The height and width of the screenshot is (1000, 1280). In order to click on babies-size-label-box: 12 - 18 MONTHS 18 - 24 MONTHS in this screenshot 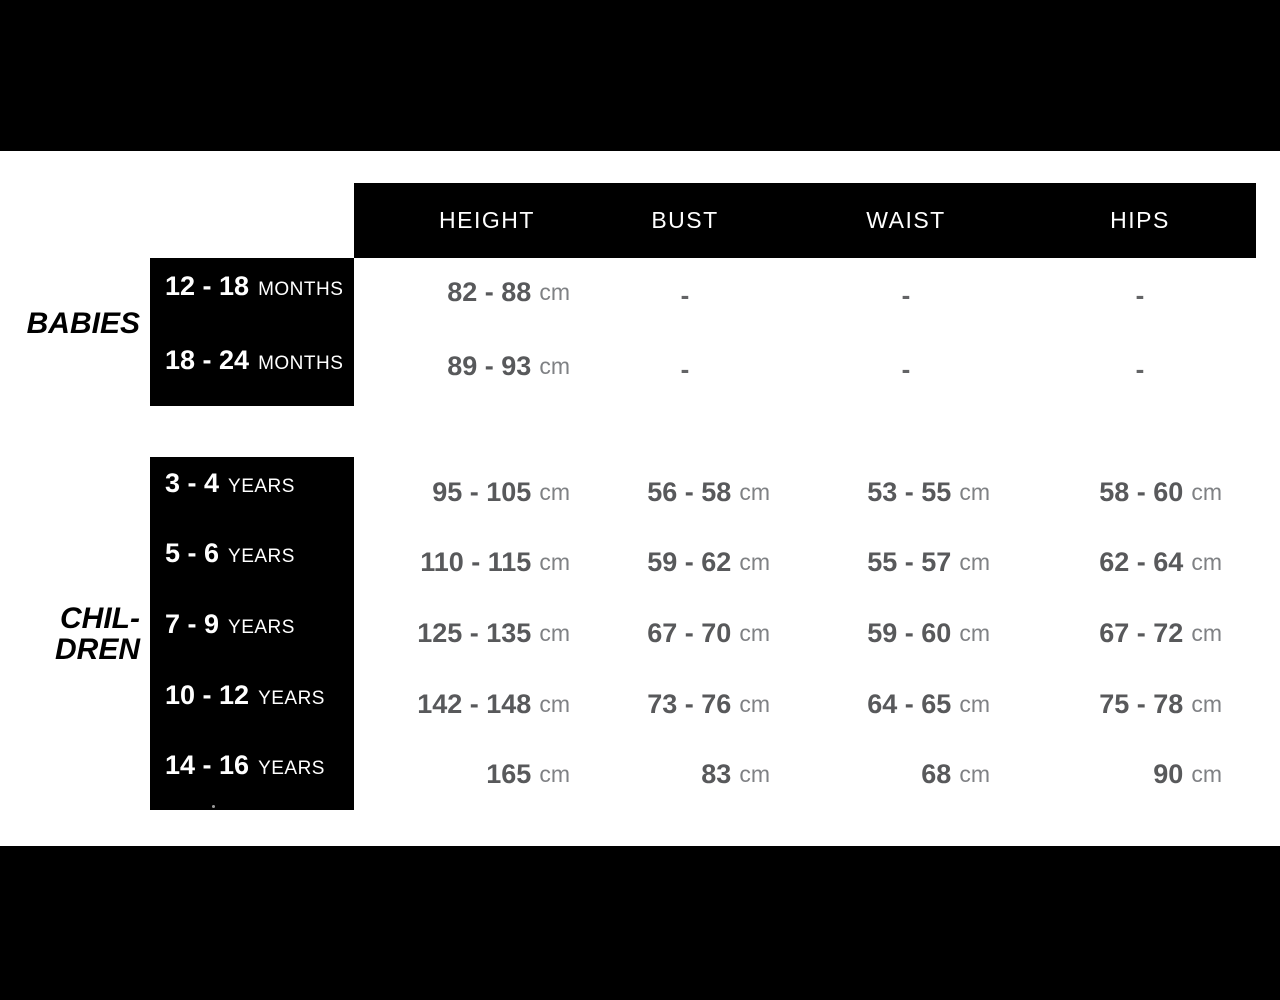, I will do `click(252, 332)`.